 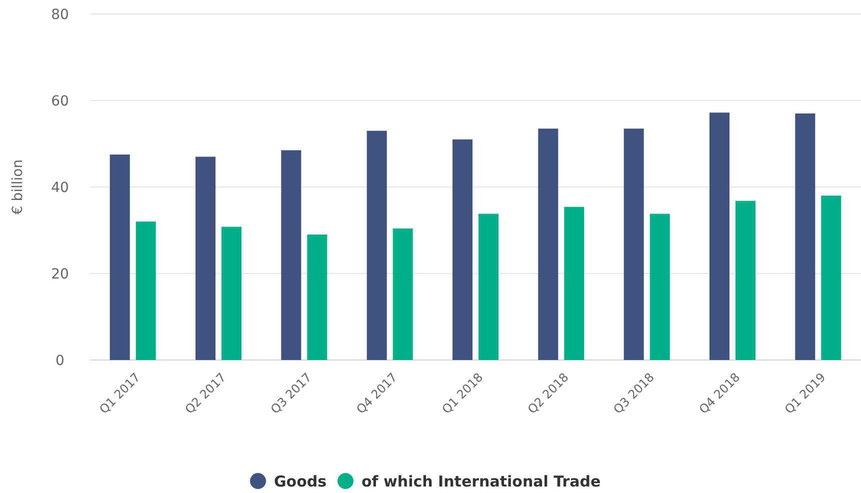 What do you see at coordinates (481, 481) in the screenshot?
I see `legend-label: of which International Trade` at bounding box center [481, 481].